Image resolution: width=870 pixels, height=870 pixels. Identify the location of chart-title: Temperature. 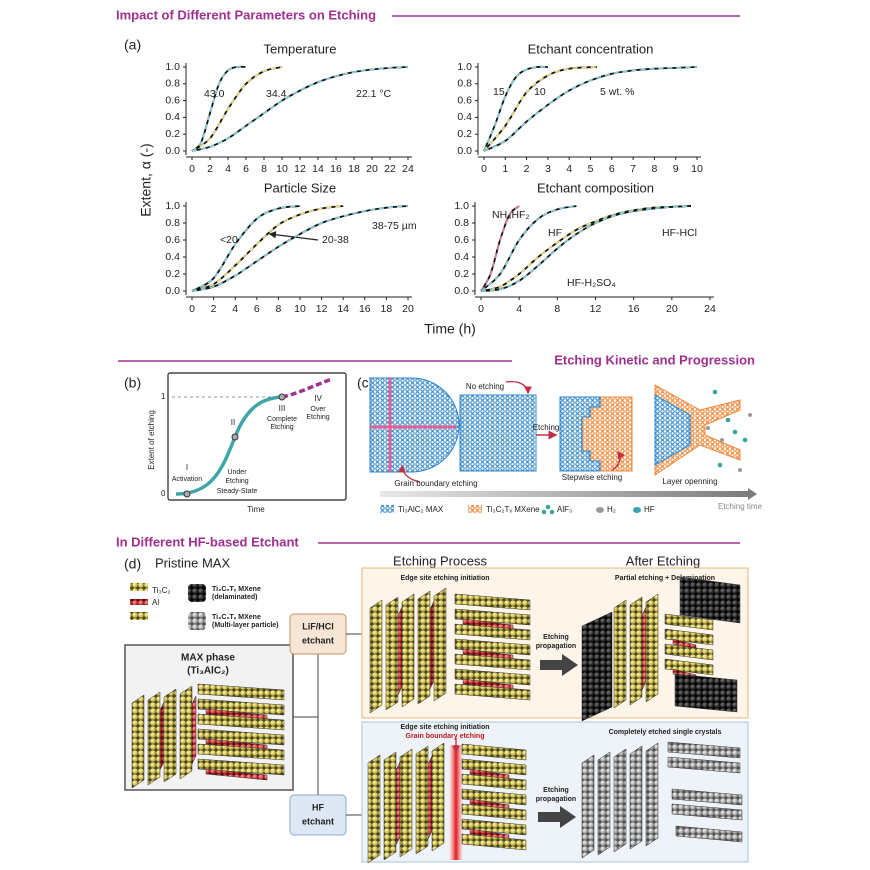
(300, 48).